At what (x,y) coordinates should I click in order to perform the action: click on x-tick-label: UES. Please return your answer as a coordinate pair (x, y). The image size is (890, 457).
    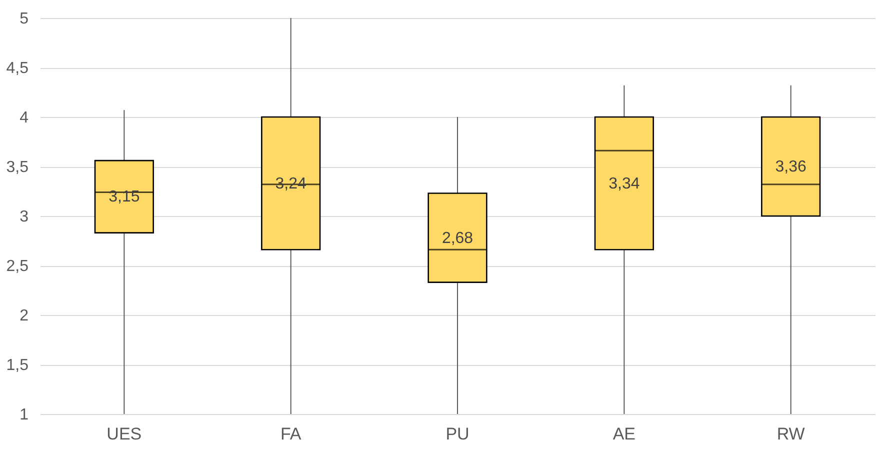
    Looking at the image, I should click on (124, 434).